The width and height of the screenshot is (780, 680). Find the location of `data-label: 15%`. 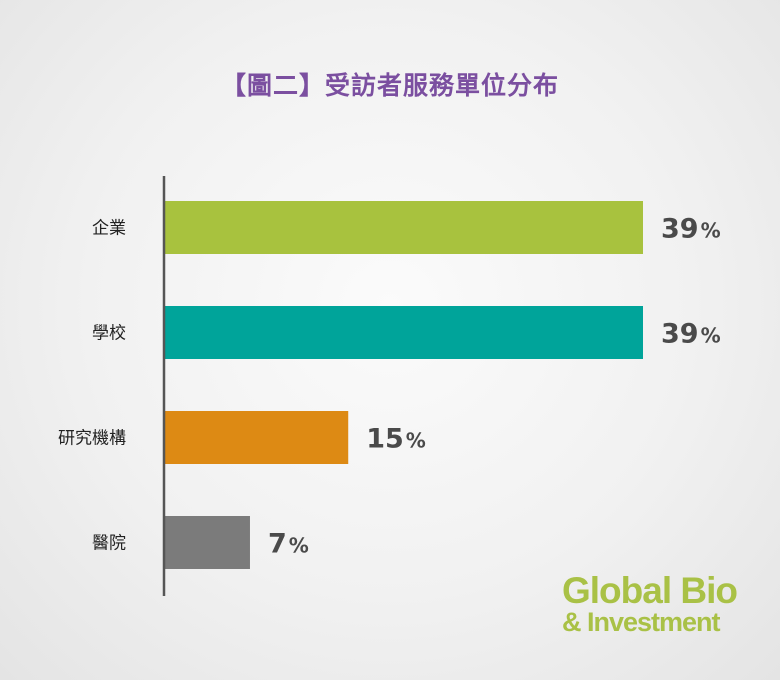

data-label: 15% is located at coordinates (396, 439).